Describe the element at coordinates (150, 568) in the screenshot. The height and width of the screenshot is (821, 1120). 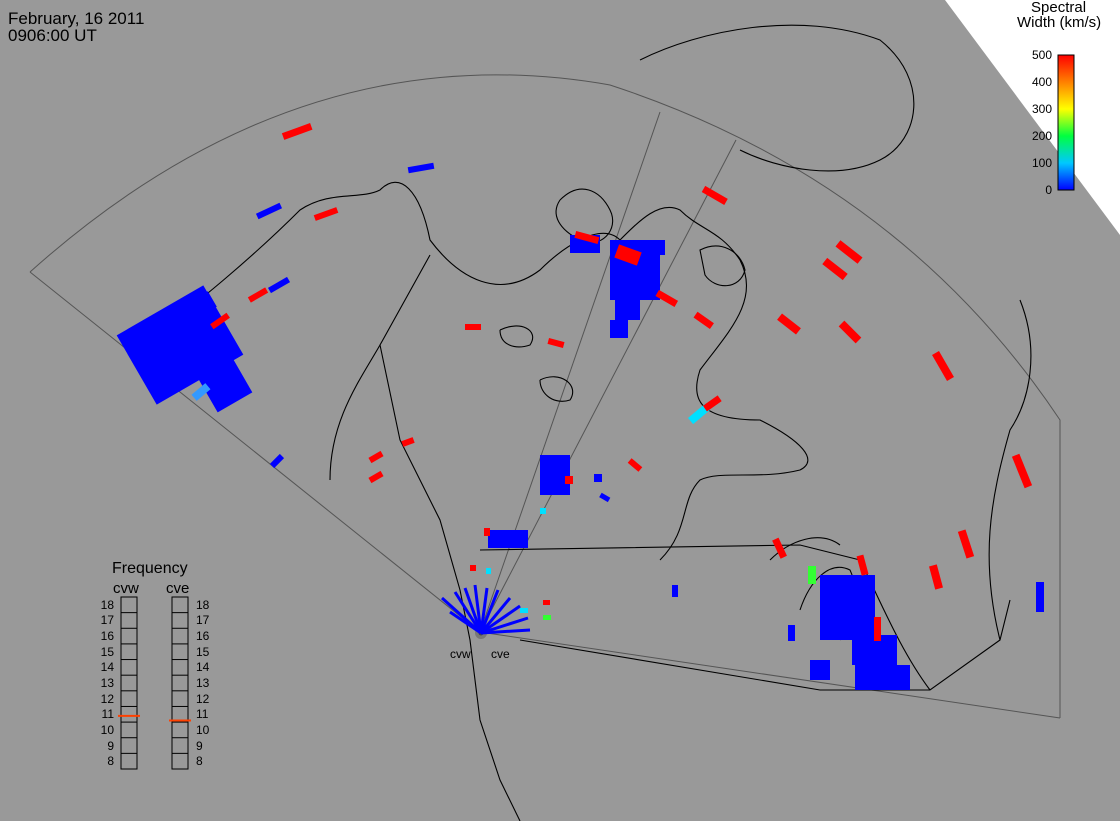
I see `frequency-title: Frequency` at that location.